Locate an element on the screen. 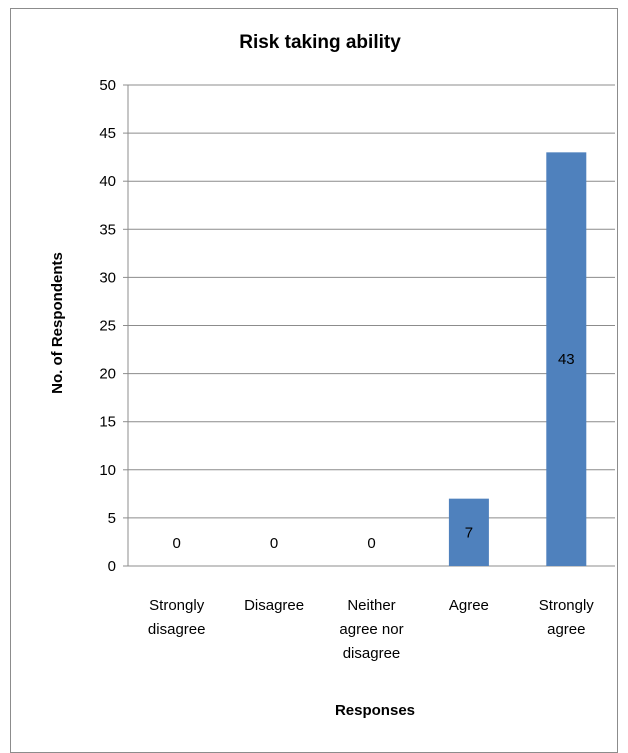  x-axis-title: Responses is located at coordinates (375, 710).